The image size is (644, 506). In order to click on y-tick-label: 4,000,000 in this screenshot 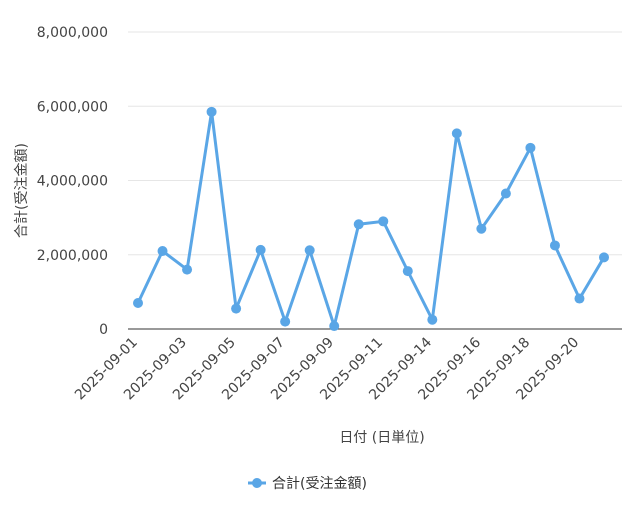, I will do `click(72, 182)`.